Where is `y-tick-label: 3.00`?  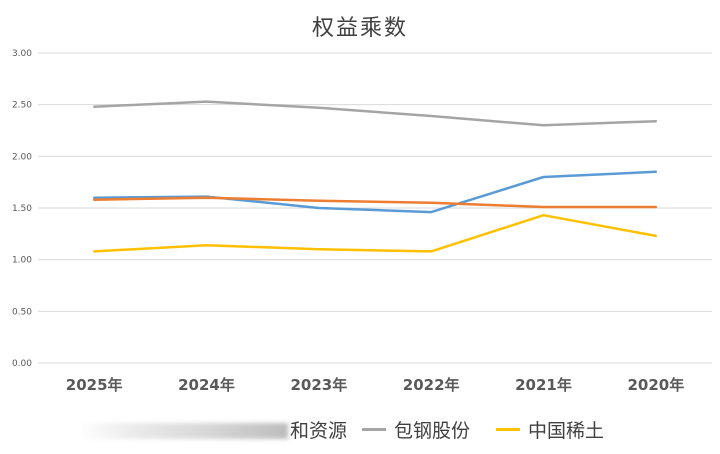 y-tick-label: 3.00 is located at coordinates (22, 54).